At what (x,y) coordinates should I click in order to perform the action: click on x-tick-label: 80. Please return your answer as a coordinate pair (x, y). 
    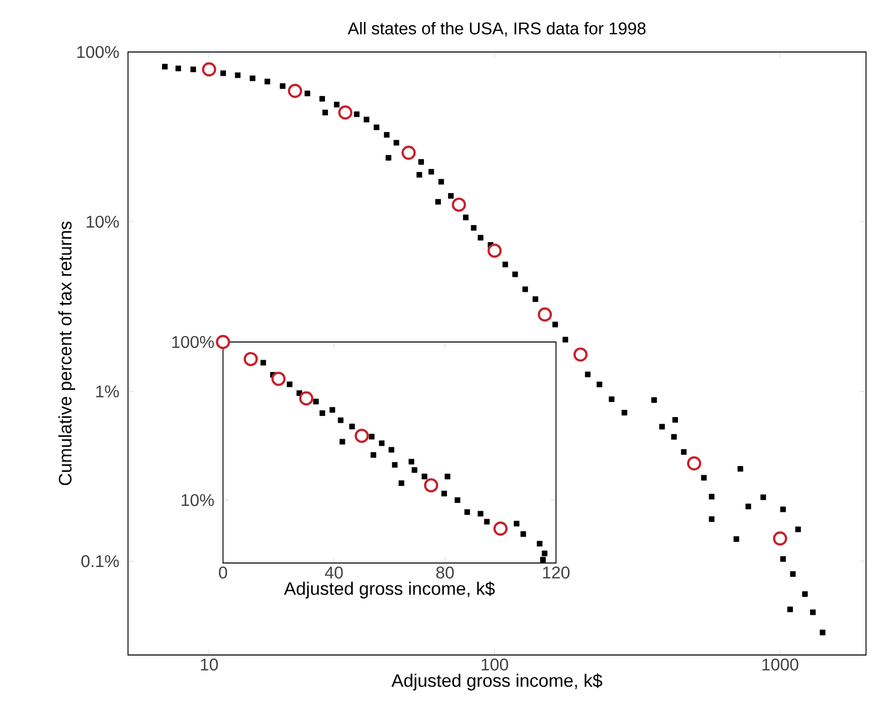
    Looking at the image, I should click on (445, 572).